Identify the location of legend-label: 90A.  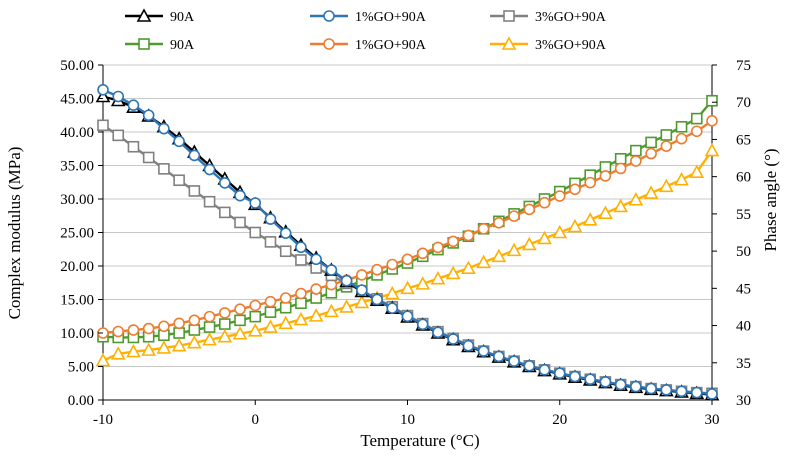
(182, 45).